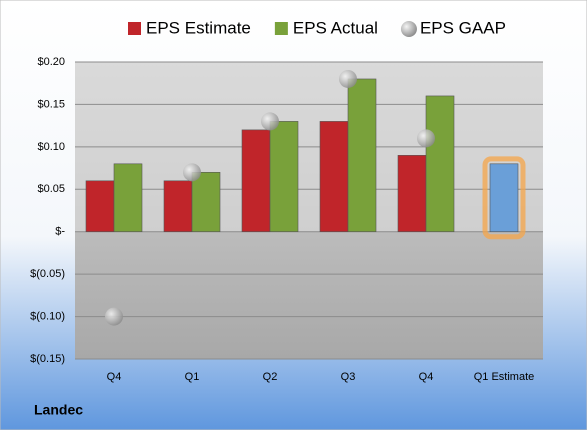 Image resolution: width=587 pixels, height=430 pixels. Describe the element at coordinates (51, 62) in the screenshot. I see `y-tick-label: $0.20` at that location.